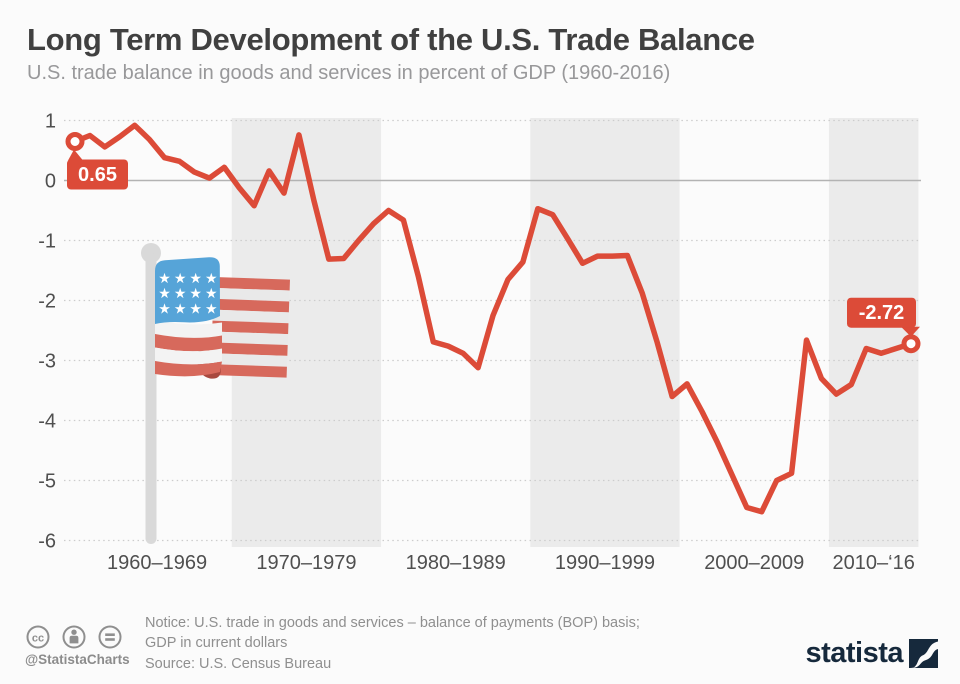 The height and width of the screenshot is (684, 960). What do you see at coordinates (754, 563) in the screenshot?
I see `x-axis-label: 2000–2009` at bounding box center [754, 563].